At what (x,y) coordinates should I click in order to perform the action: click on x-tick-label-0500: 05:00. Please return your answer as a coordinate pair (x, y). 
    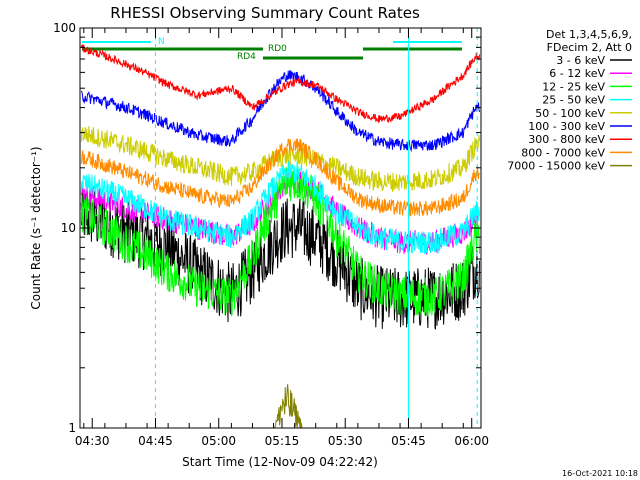
    Looking at the image, I should click on (218, 441).